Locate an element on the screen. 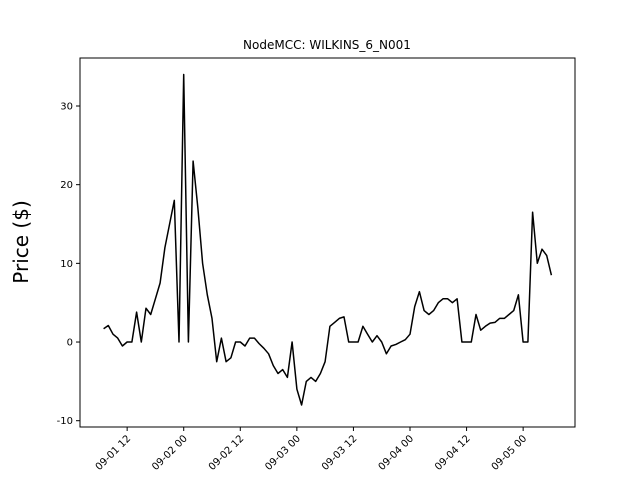  y-tick-label: -10 is located at coordinates (65, 421).